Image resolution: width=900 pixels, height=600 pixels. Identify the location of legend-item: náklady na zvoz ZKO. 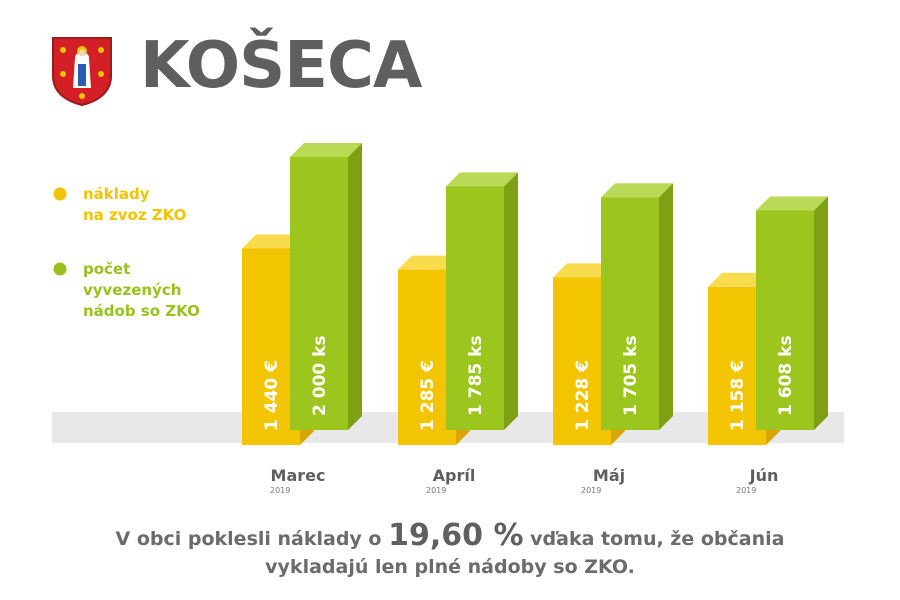
(119, 204).